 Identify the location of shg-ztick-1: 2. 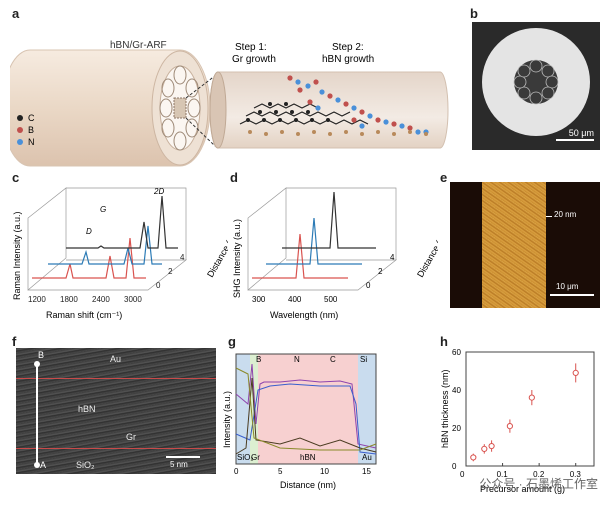
(380, 271).